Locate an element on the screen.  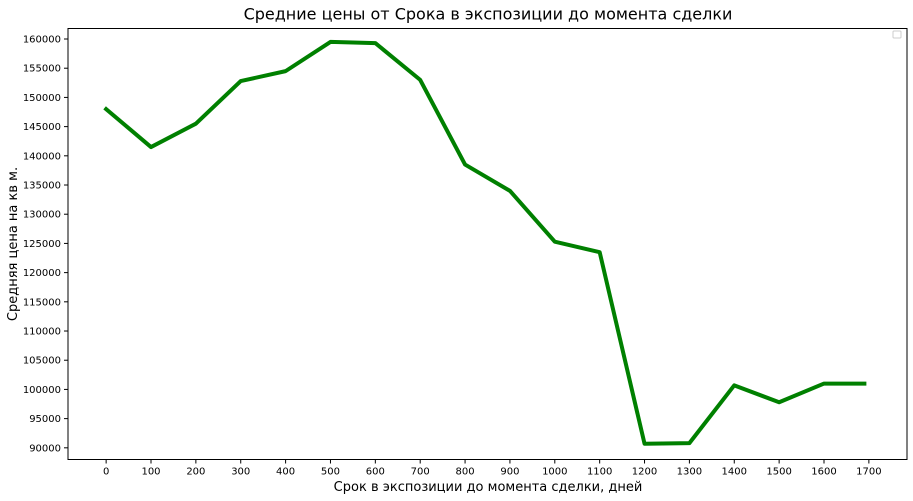
y-tick-label: 135000 is located at coordinates (42, 186).